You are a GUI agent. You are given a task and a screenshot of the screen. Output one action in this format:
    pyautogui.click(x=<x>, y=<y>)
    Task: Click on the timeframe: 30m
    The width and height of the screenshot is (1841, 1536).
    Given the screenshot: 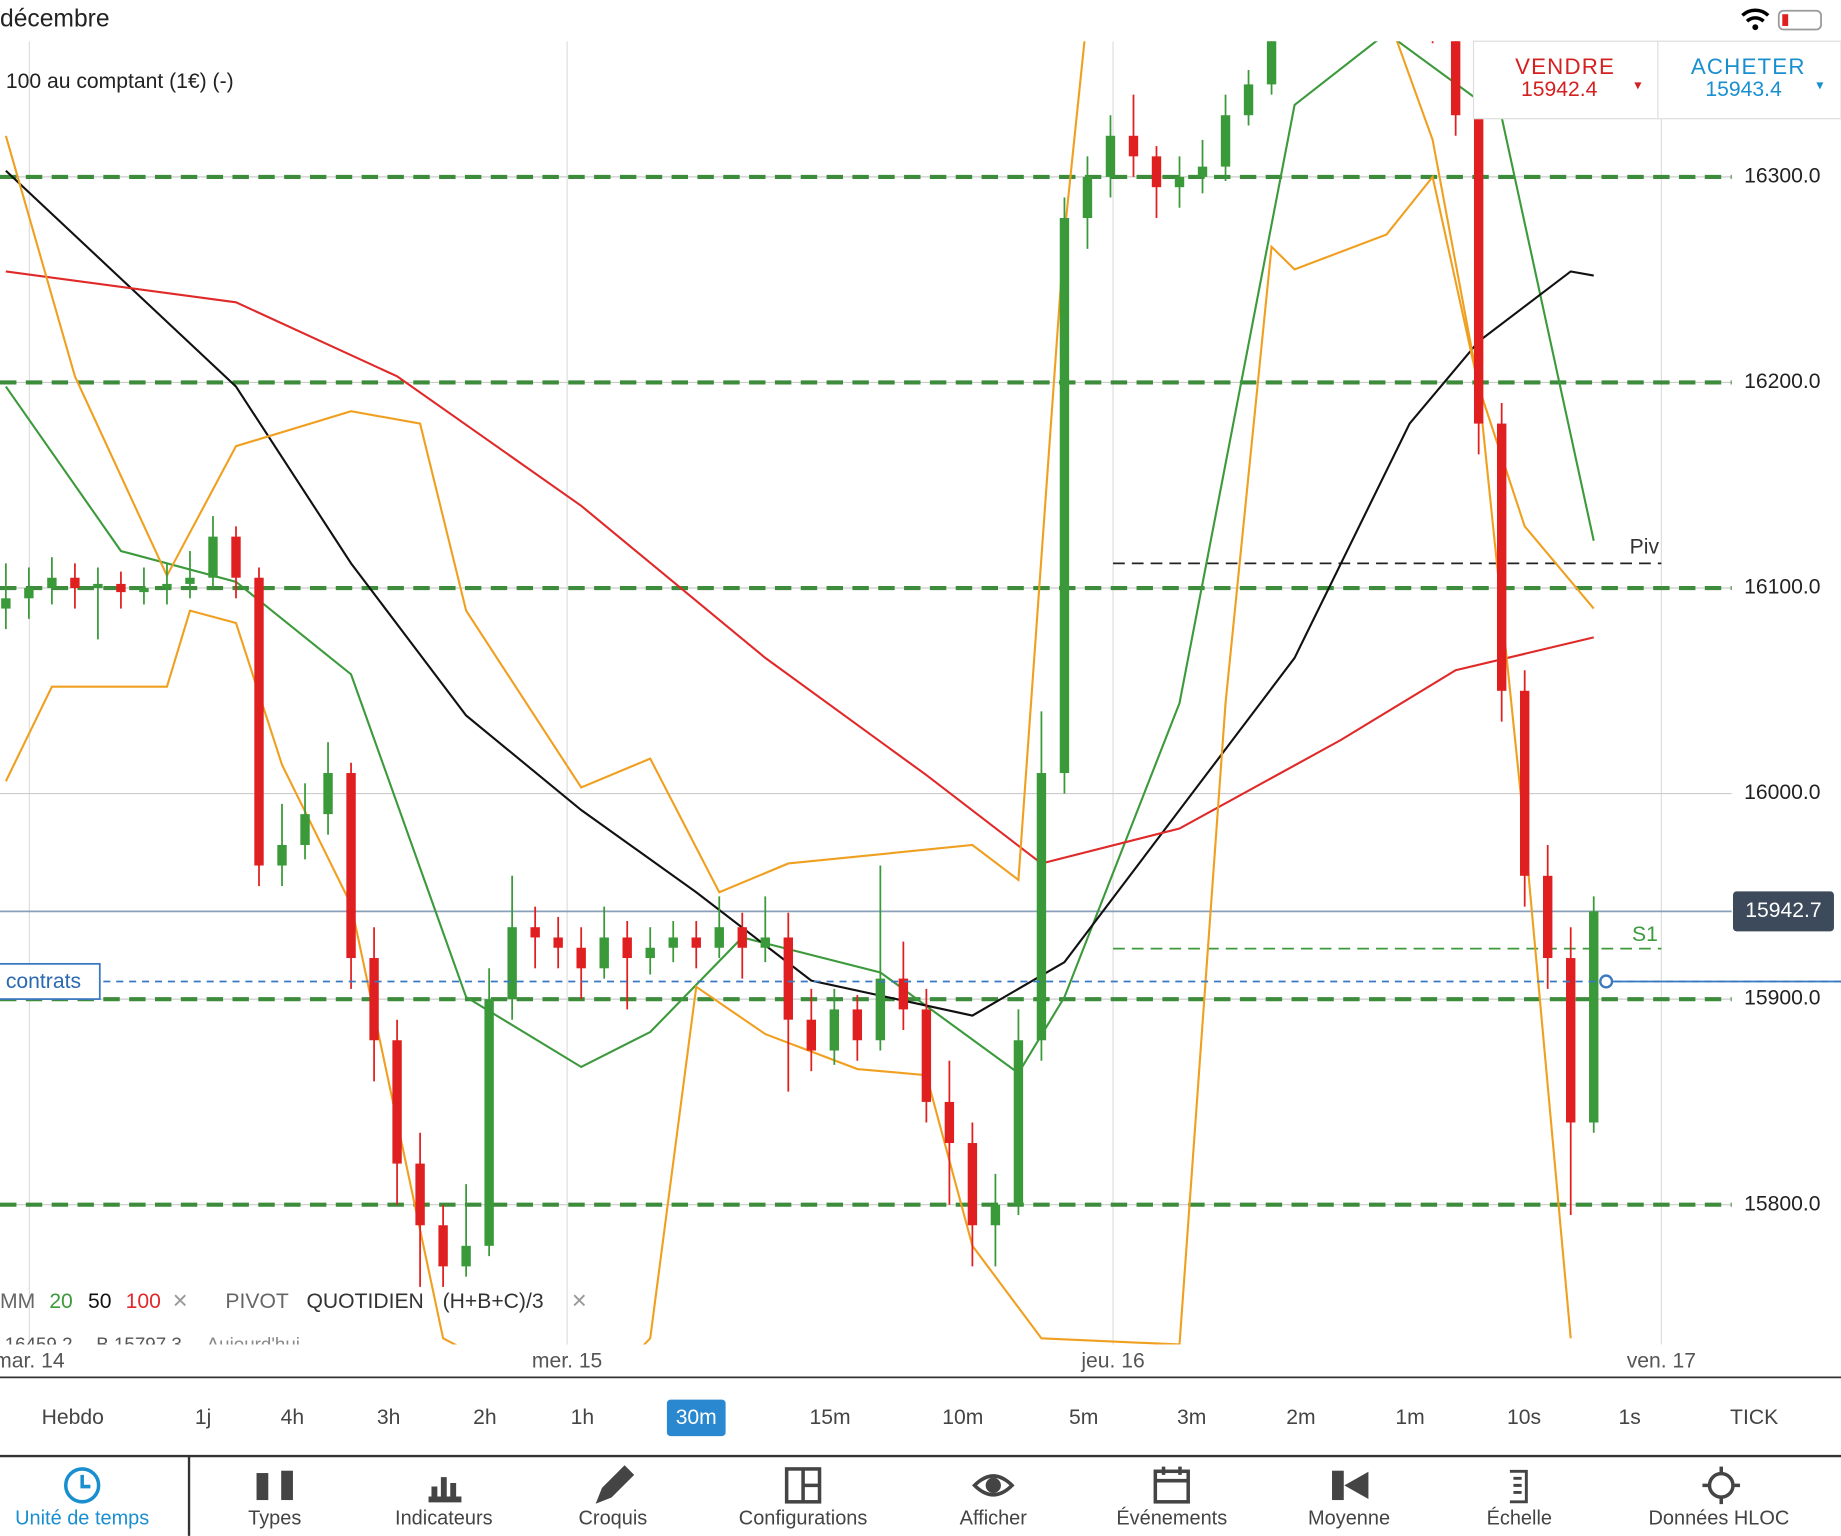 What is the action you would take?
    pyautogui.click(x=696, y=1417)
    